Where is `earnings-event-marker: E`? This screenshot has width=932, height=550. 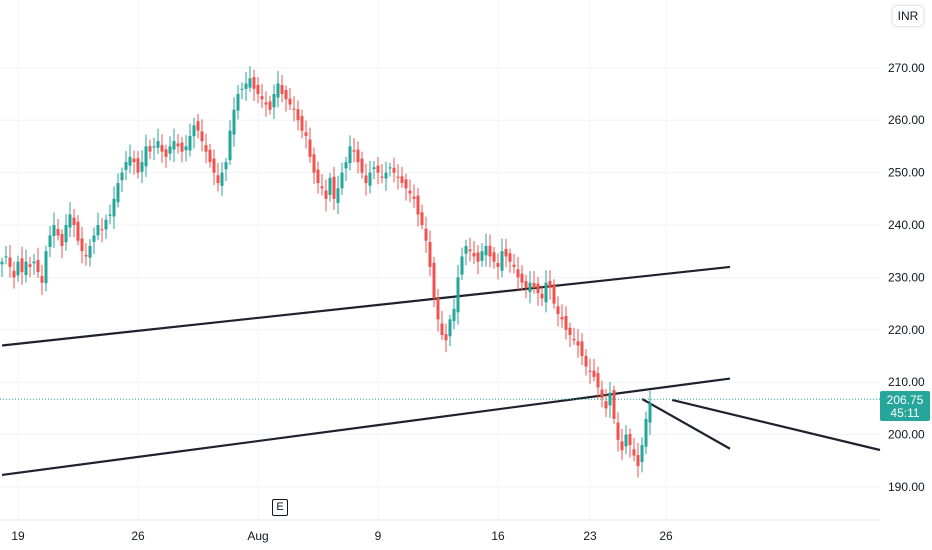
earnings-event-marker: E is located at coordinates (280, 507).